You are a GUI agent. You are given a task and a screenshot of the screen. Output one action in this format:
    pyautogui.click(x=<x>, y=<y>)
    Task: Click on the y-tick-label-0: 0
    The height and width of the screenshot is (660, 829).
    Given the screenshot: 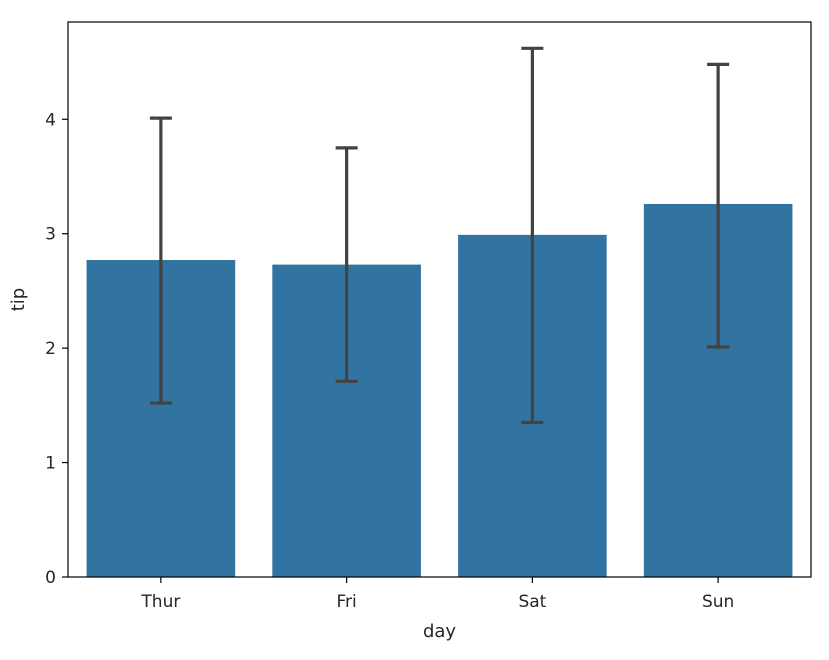 What is the action you would take?
    pyautogui.click(x=50, y=578)
    